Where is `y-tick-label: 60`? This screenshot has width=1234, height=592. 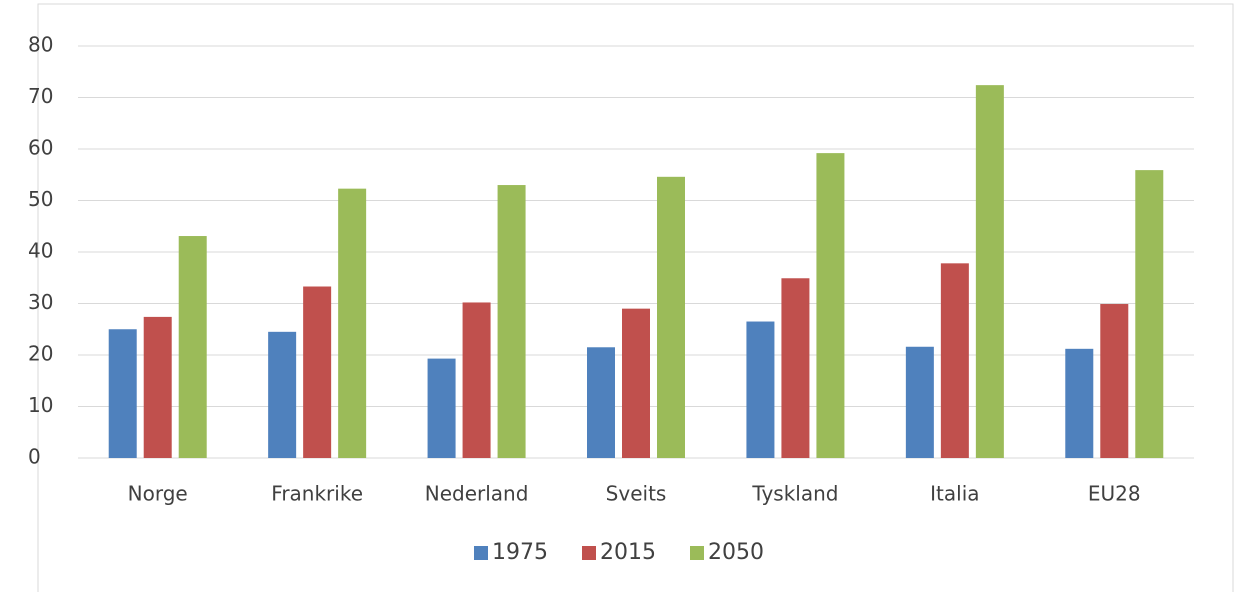 y-tick-label: 60 is located at coordinates (40, 148).